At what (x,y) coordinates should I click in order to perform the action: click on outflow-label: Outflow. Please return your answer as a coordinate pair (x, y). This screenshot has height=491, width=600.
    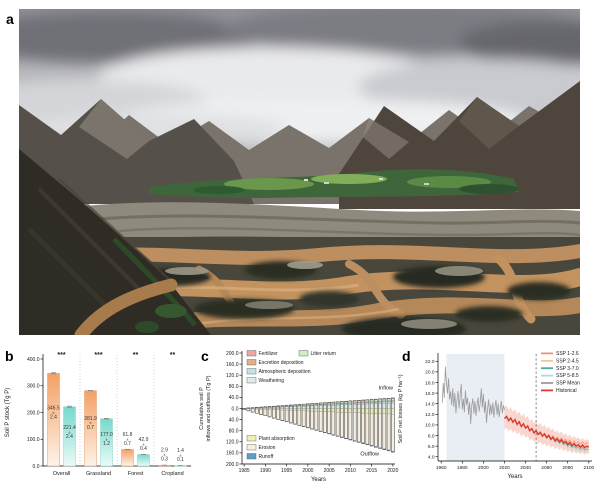
    Looking at the image, I should click on (369, 455).